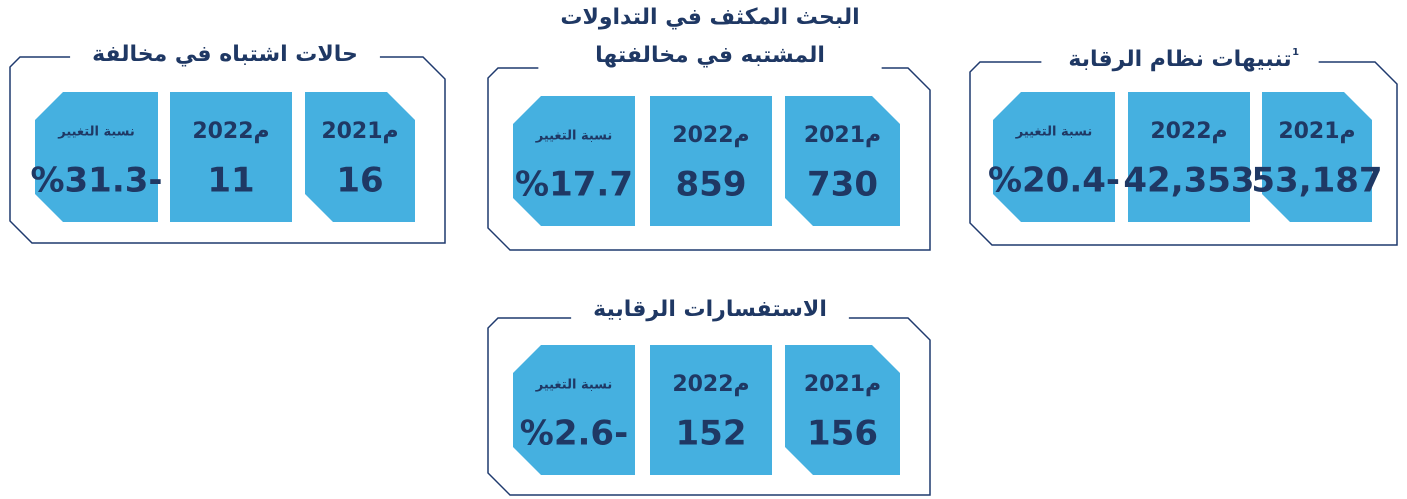 This screenshot has height=499, width=1407. What do you see at coordinates (1316, 181) in the screenshot?
I see `tile-value: 53,187` at bounding box center [1316, 181].